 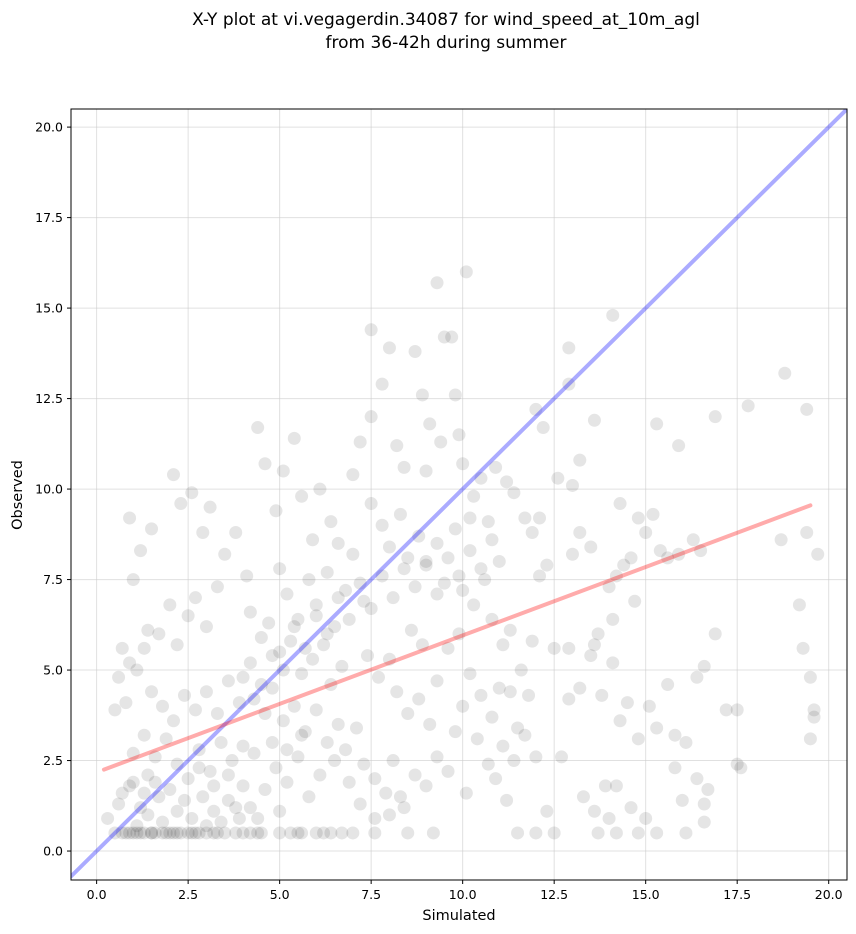 What do you see at coordinates (53, 579) in the screenshot?
I see `y-tick-label: 7.5` at bounding box center [53, 579].